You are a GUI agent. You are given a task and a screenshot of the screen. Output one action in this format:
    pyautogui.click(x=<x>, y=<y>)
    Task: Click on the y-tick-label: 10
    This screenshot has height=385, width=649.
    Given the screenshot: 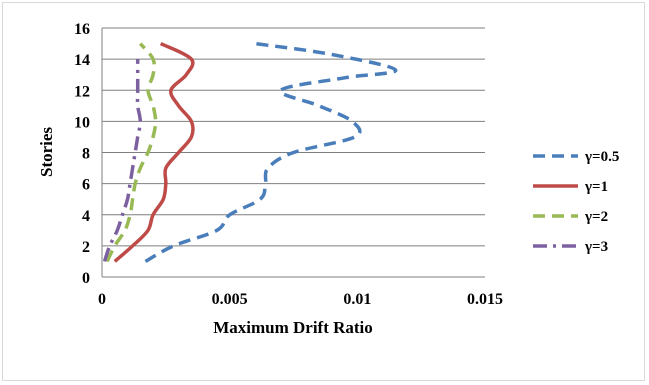 What is the action you would take?
    pyautogui.click(x=82, y=122)
    